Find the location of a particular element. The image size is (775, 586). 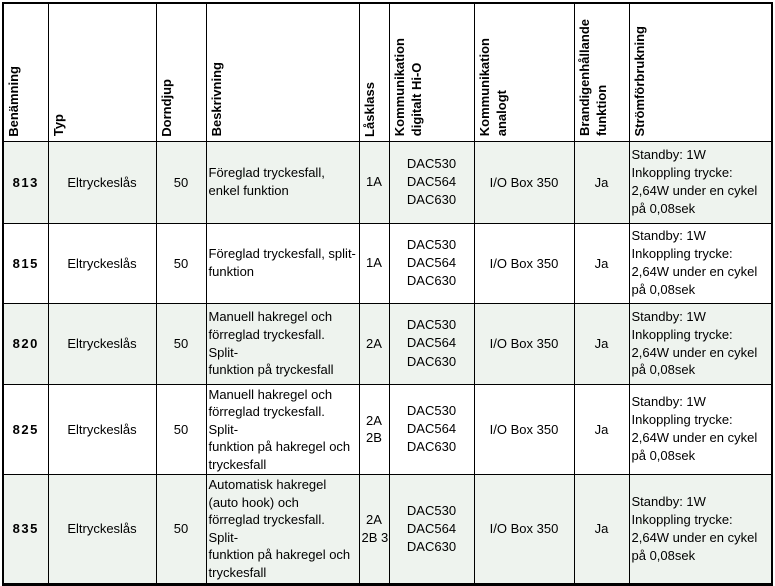

col-header-lasklass: Låsklass is located at coordinates (374, 72).